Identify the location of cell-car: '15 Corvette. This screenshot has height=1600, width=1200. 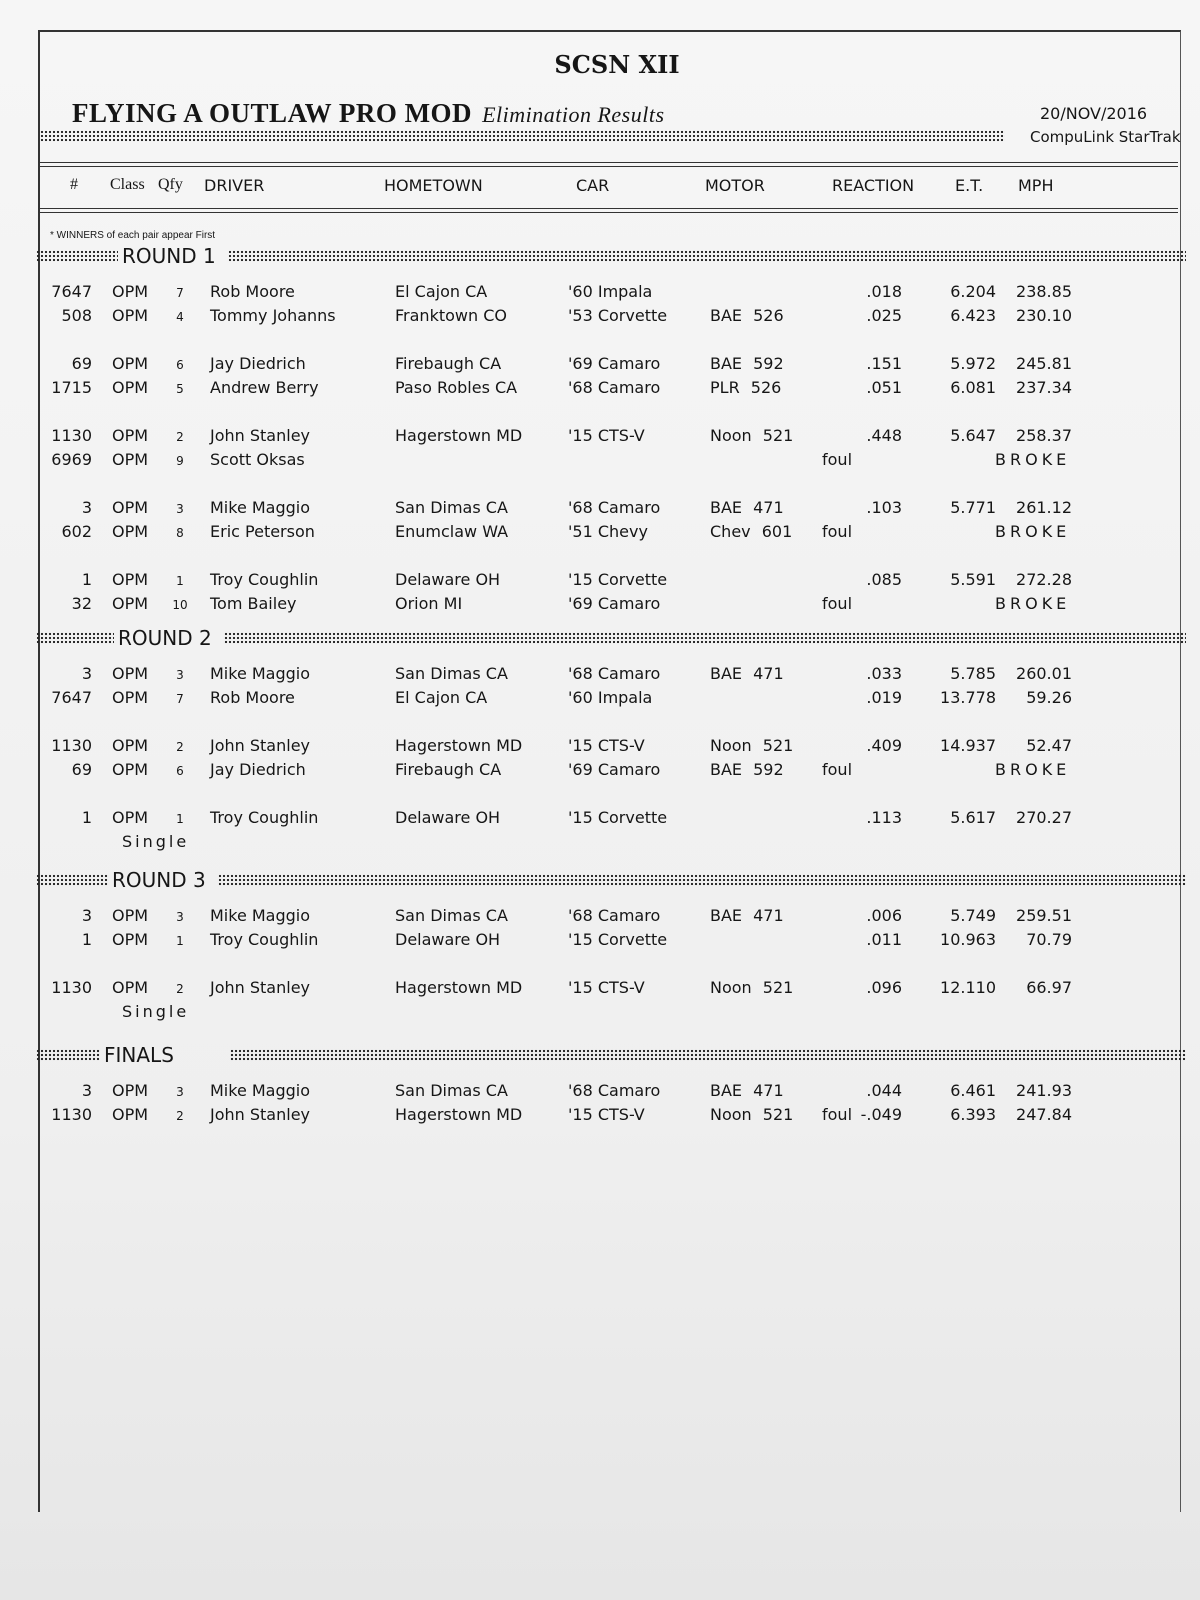
(618, 817).